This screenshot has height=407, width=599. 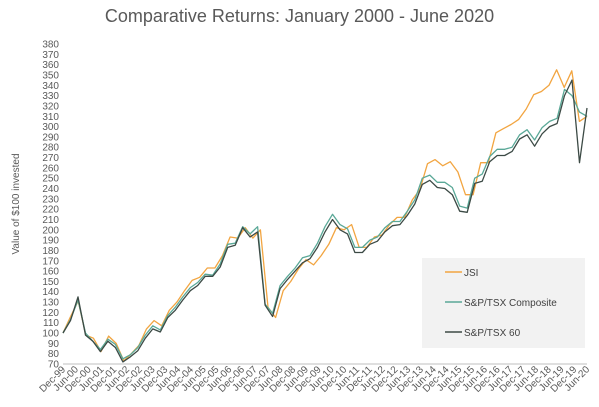 I want to click on y-tick-label: 200, so click(x=50, y=230).